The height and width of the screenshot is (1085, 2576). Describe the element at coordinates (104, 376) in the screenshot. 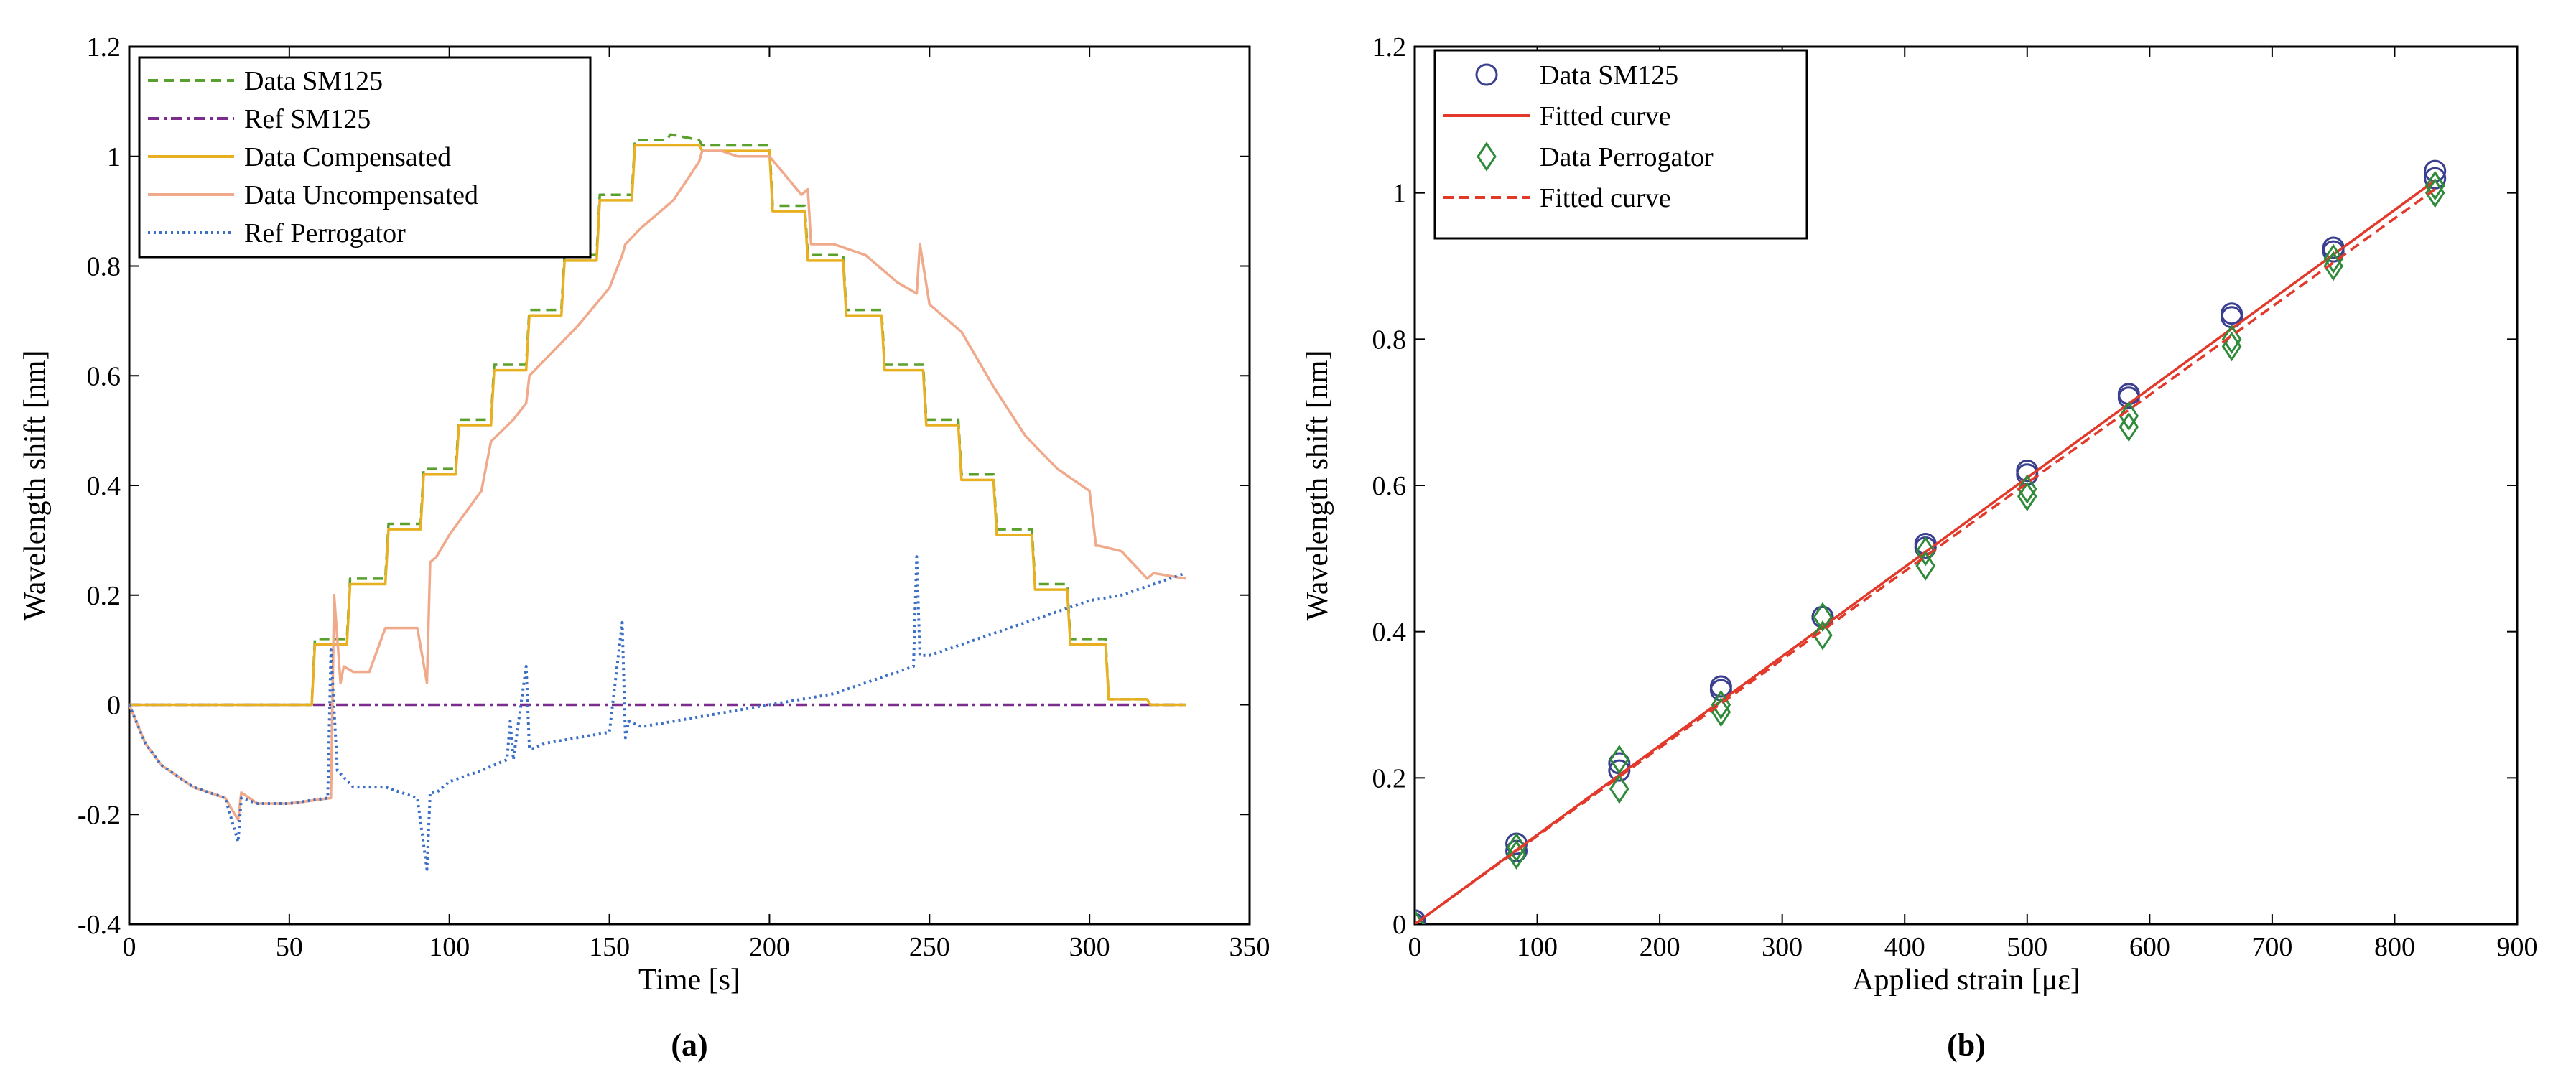

I see `a-y-tick-label: 0.6` at that location.